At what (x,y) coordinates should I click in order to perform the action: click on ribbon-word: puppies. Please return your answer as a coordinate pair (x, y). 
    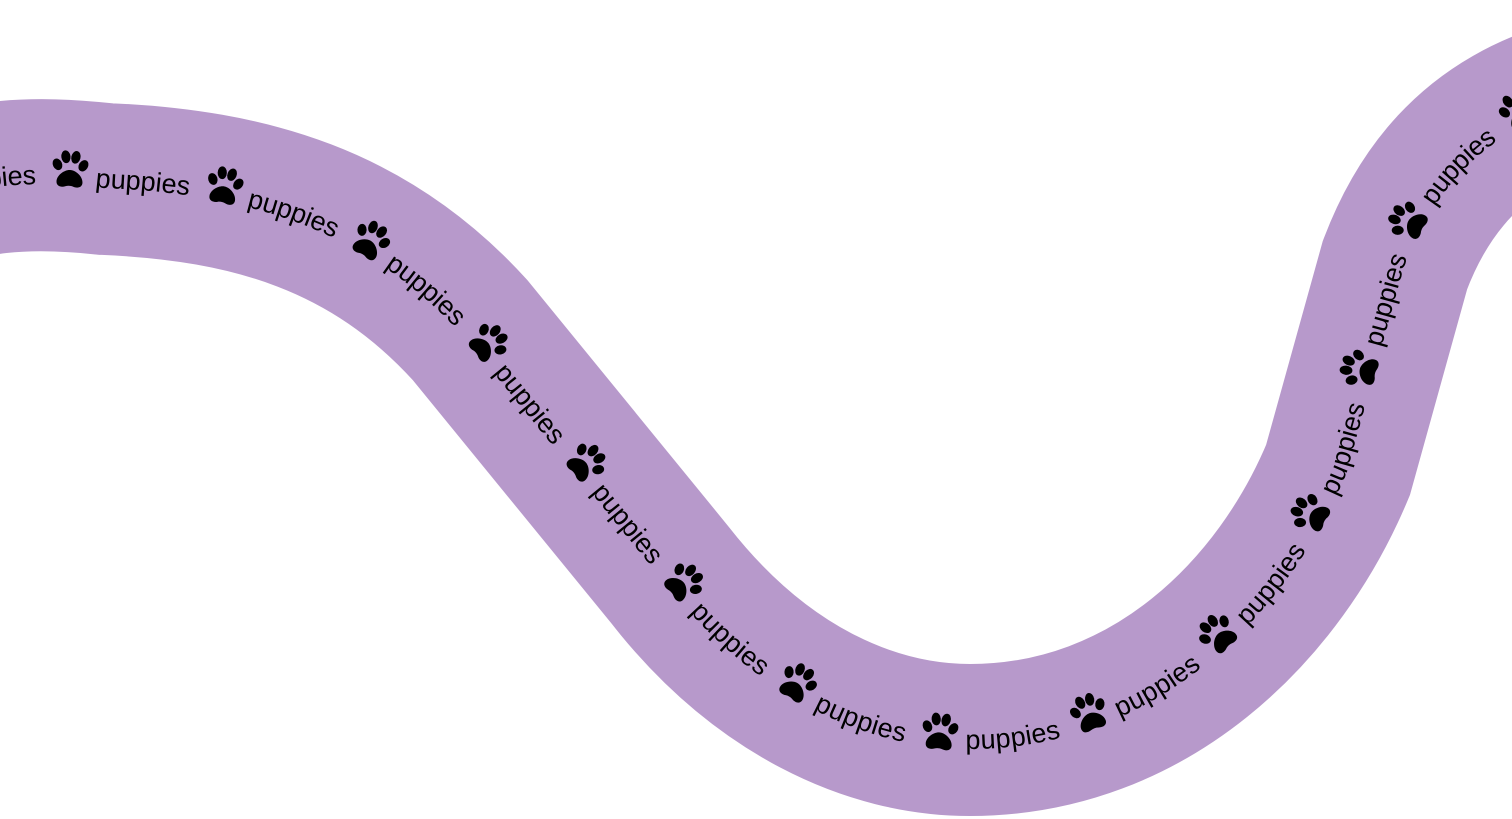
    Looking at the image, I should click on (4, 7).